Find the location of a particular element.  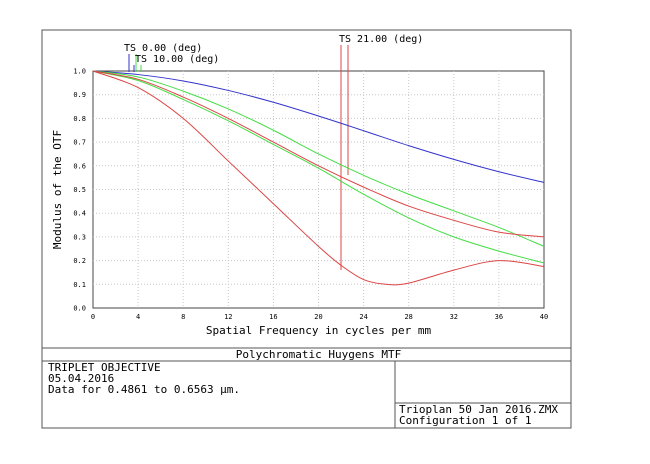

field-label-ts21: TS 21.00 (deg) is located at coordinates (381, 39).